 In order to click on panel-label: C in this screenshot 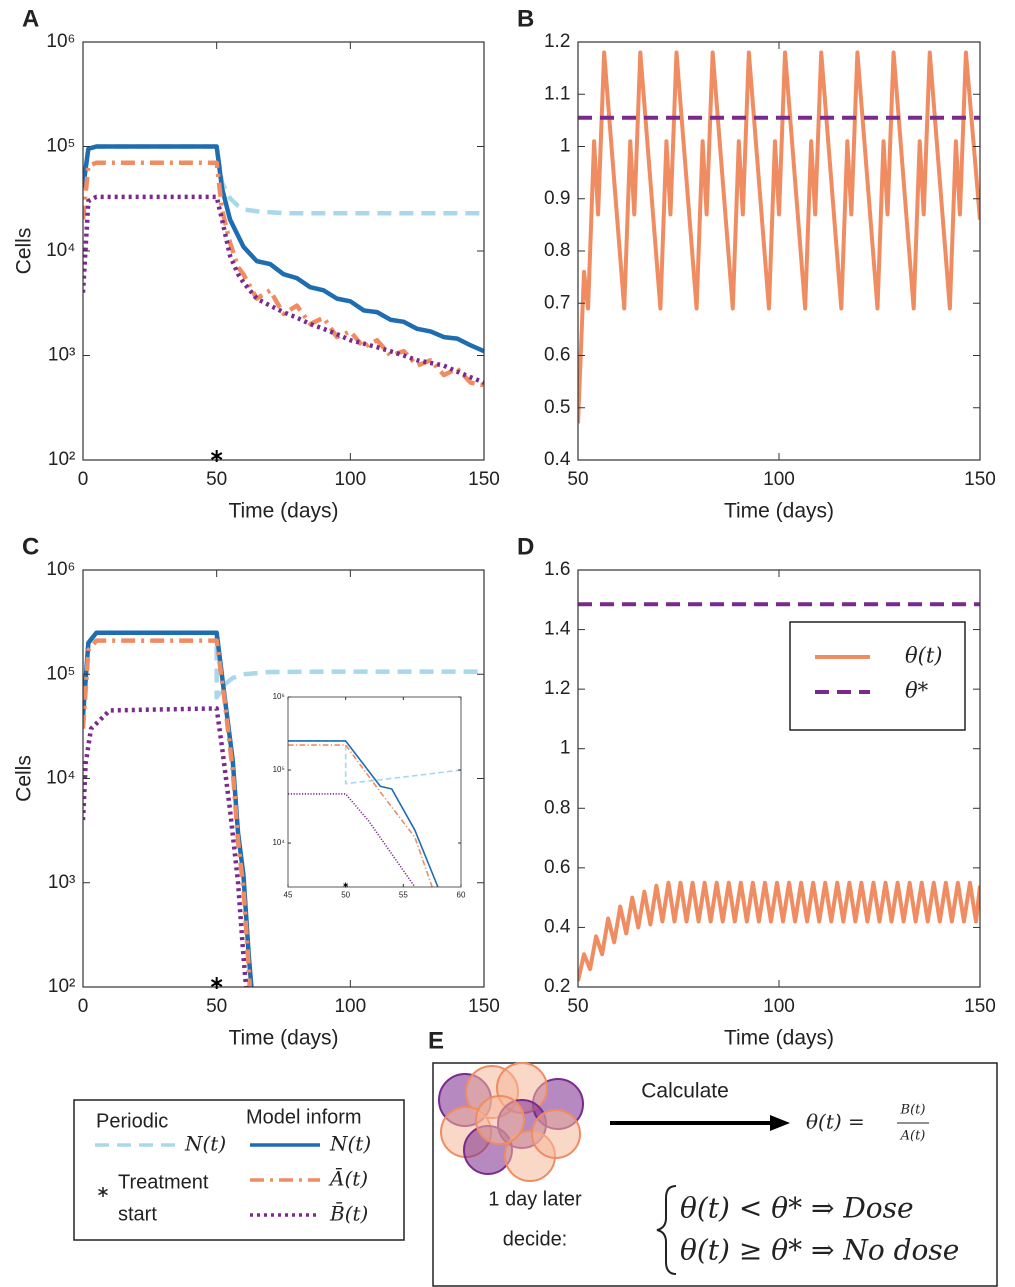, I will do `click(30, 546)`.